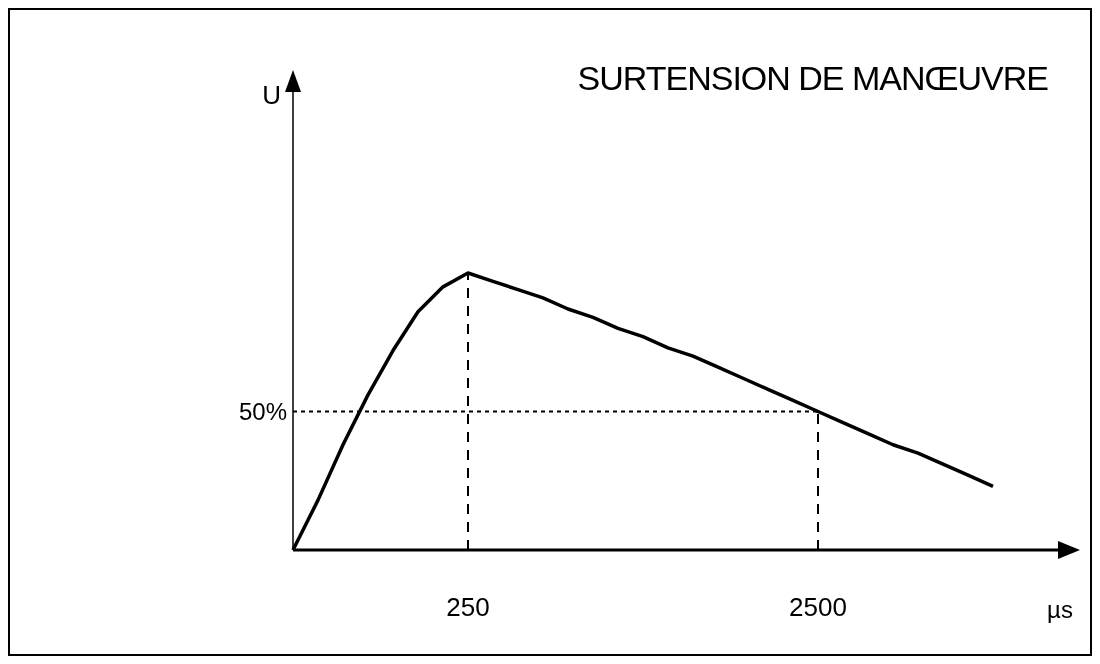  I want to click on x-axis-title: µs, so click(1060, 609).